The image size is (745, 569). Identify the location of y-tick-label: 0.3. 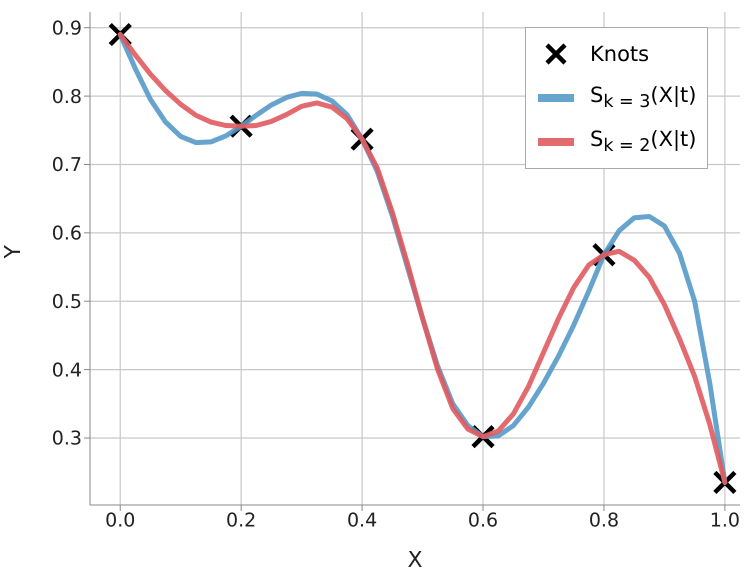
(67, 439).